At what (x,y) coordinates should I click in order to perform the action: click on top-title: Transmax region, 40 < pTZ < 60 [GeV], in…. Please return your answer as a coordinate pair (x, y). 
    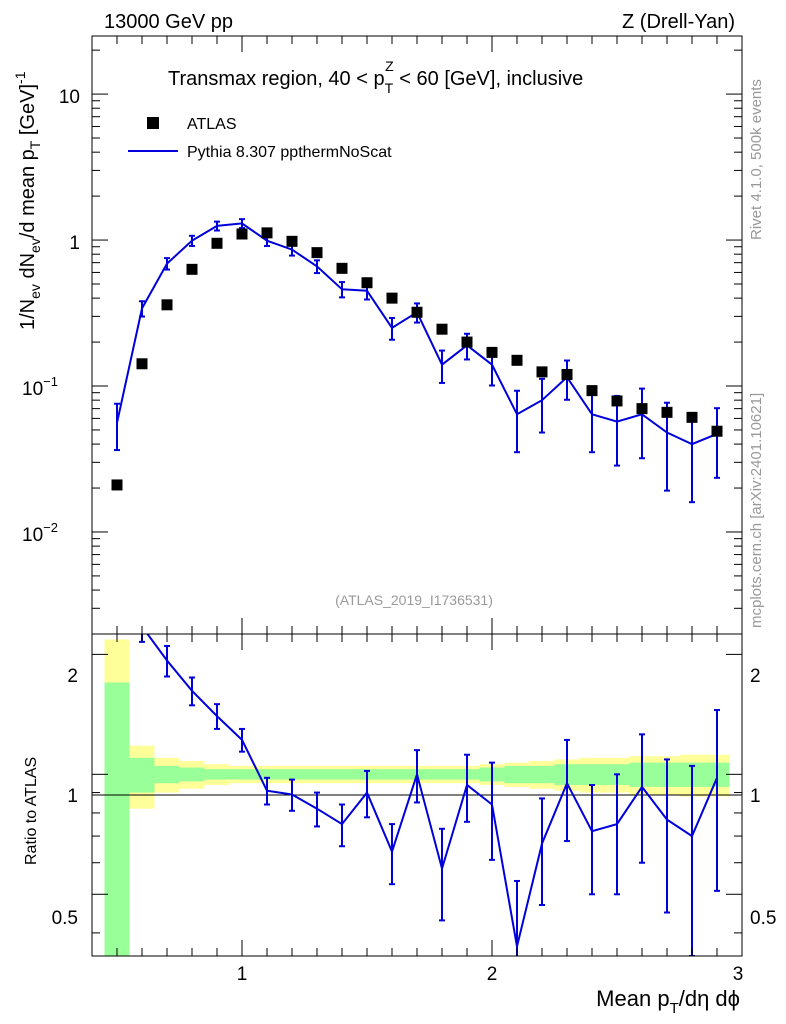
    Looking at the image, I should click on (375, 77).